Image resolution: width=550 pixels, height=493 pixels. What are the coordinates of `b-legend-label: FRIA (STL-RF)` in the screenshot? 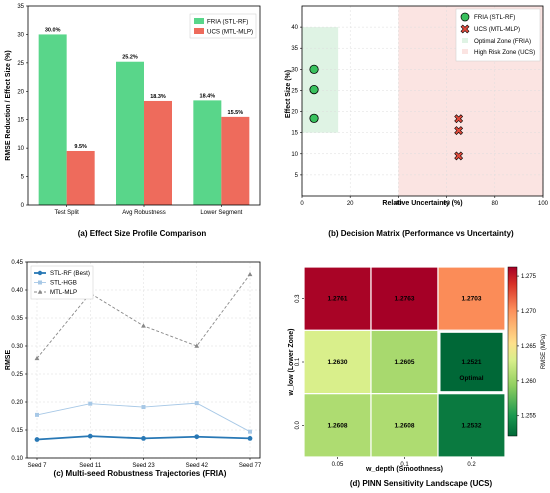 It's located at (494, 17).